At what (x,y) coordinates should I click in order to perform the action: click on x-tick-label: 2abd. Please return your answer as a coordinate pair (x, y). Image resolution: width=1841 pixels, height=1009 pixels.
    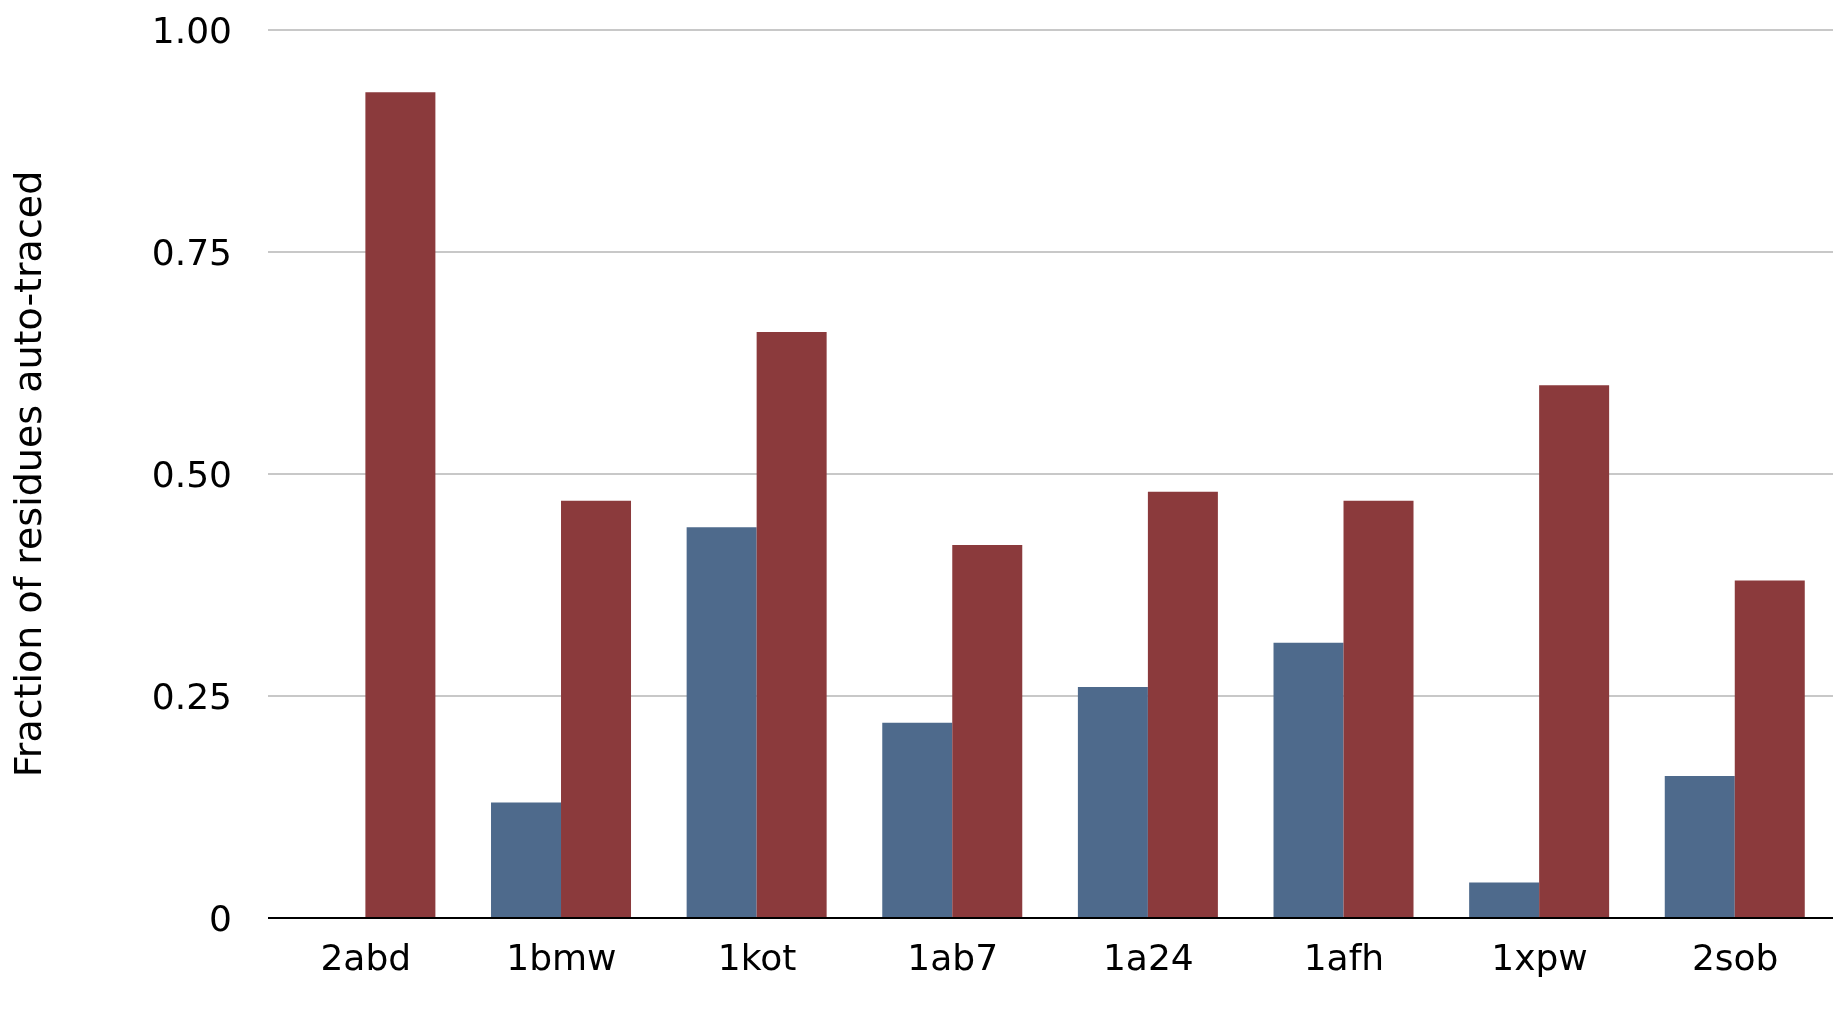
    Looking at the image, I should click on (366, 957).